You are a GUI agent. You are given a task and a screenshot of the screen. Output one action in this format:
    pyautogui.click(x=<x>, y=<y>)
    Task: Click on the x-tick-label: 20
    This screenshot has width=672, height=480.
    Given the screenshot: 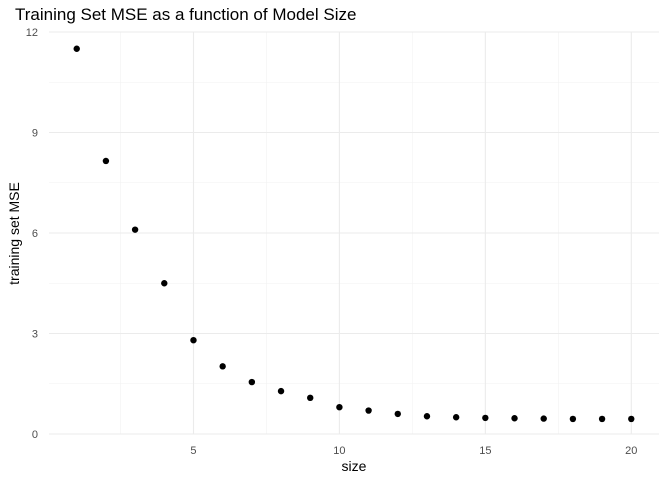 What is the action you would take?
    pyautogui.click(x=631, y=451)
    